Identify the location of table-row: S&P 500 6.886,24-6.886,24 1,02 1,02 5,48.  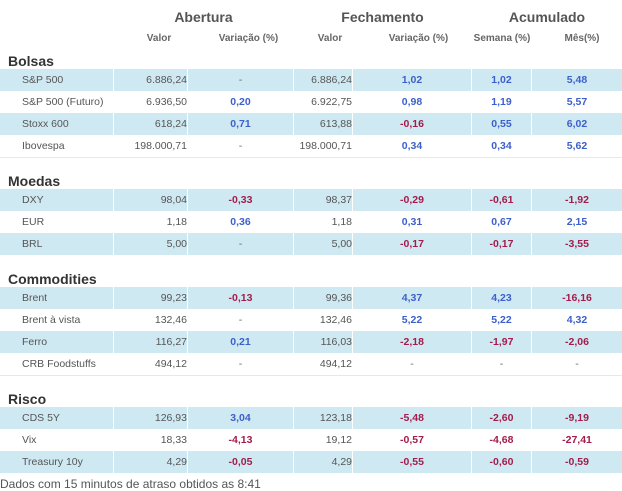
(311, 80).